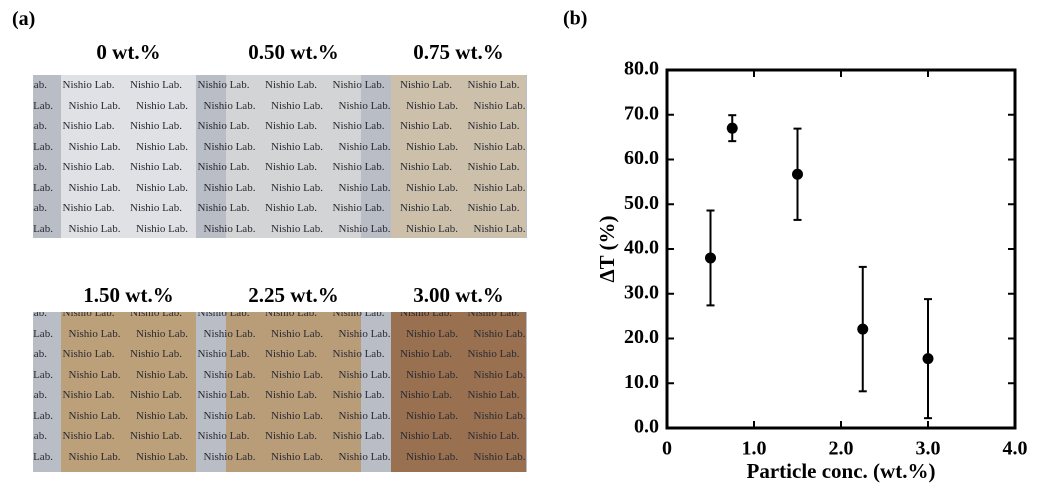 The image size is (1040, 485). I want to click on sample-label: 2.25 wt.%, so click(293, 295).